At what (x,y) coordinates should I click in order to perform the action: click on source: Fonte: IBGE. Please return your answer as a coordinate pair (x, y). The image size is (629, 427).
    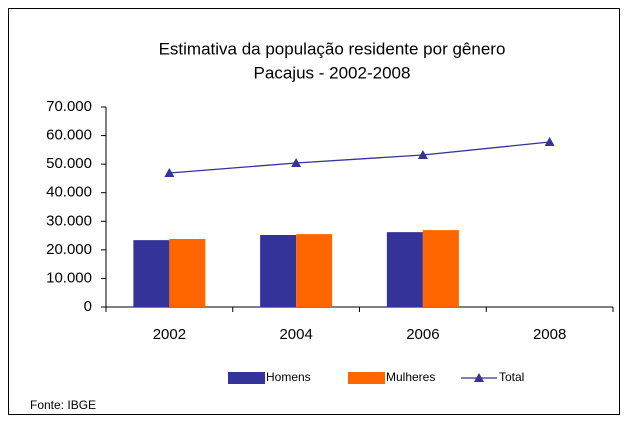
    Looking at the image, I should click on (63, 405).